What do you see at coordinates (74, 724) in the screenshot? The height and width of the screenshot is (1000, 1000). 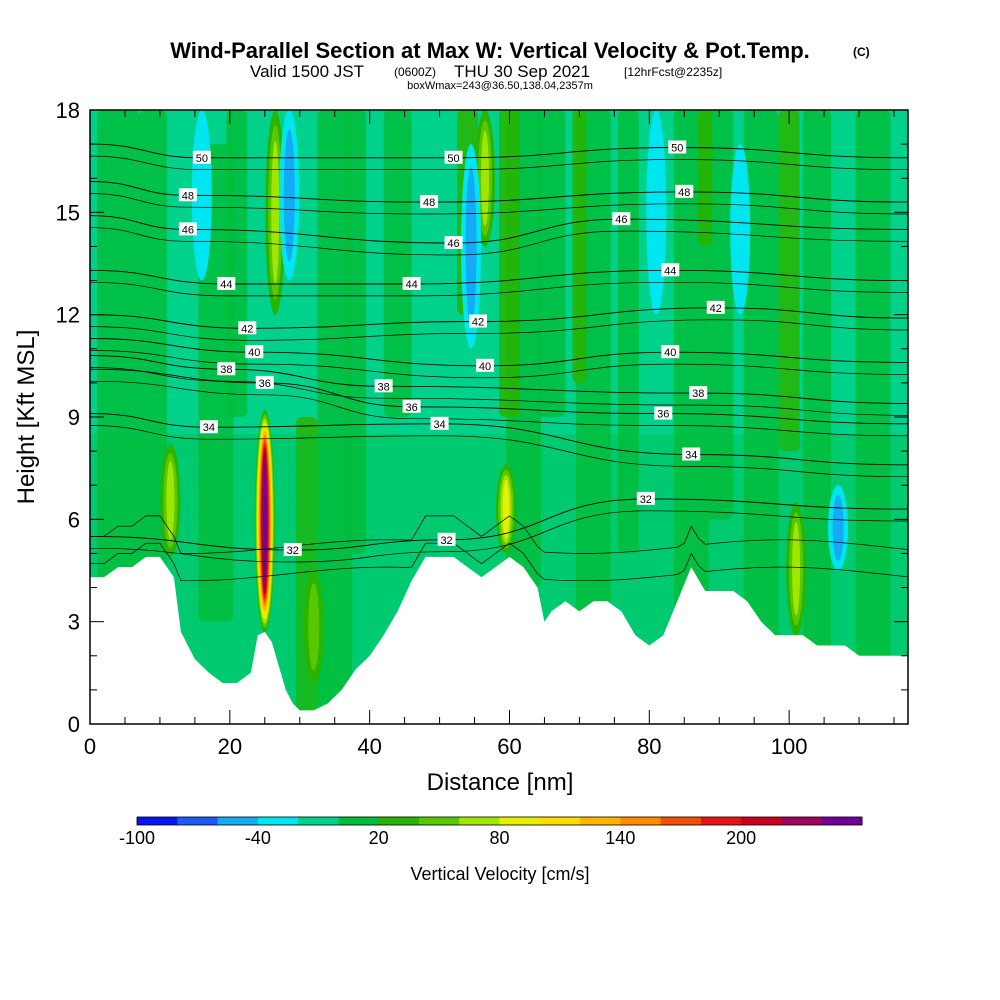 I see `y-tick-label: 0` at bounding box center [74, 724].